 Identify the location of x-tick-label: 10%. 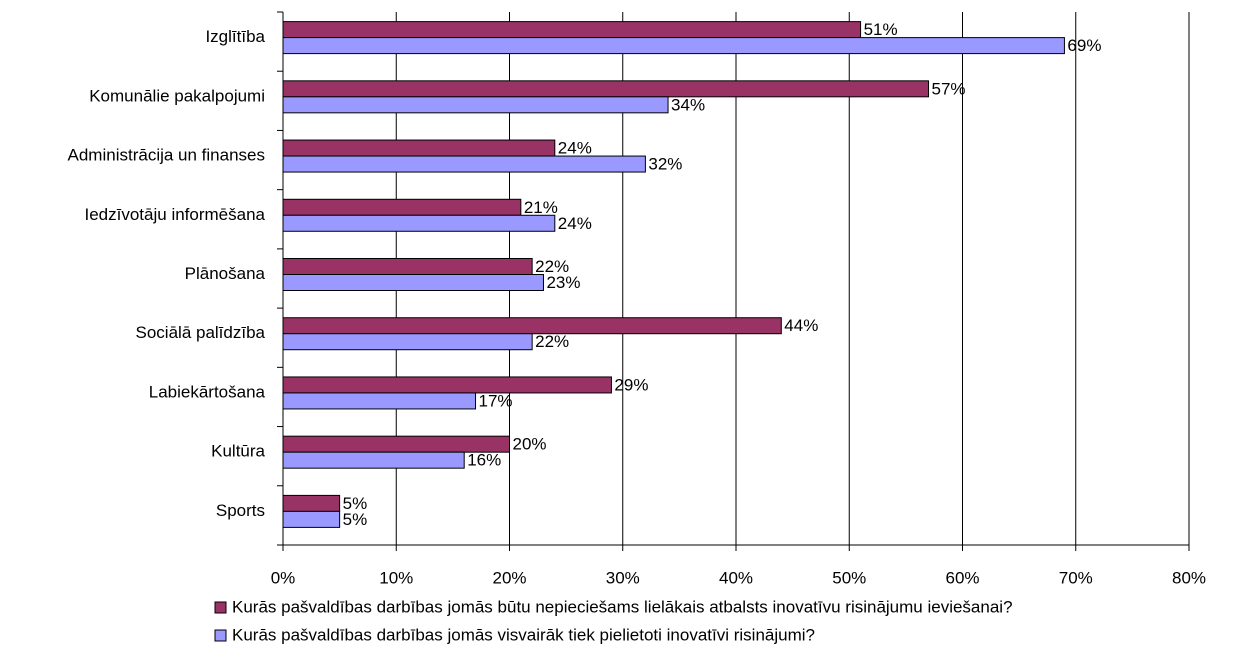
(396, 577).